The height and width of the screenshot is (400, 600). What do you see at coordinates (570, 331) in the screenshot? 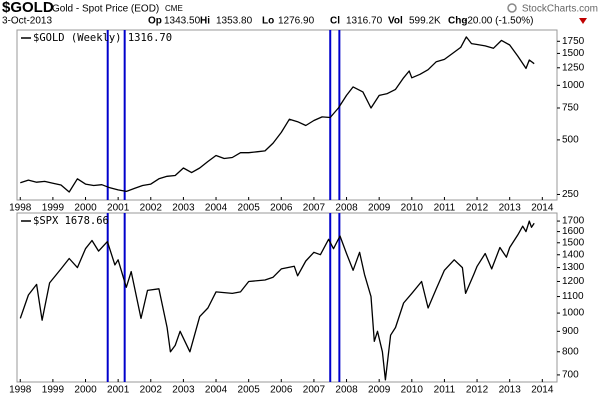
I see `y-tick-label: 900` at bounding box center [570, 331].